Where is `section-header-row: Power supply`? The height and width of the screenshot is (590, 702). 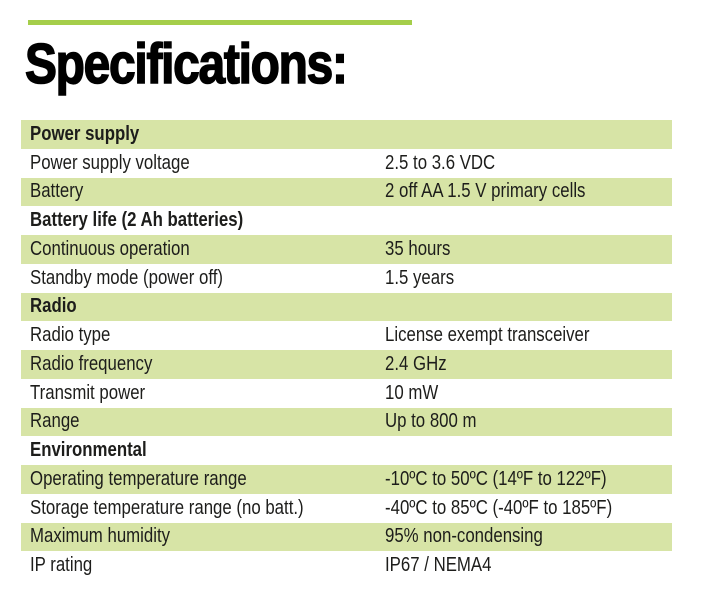 section-header-row: Power supply is located at coordinates (346, 134).